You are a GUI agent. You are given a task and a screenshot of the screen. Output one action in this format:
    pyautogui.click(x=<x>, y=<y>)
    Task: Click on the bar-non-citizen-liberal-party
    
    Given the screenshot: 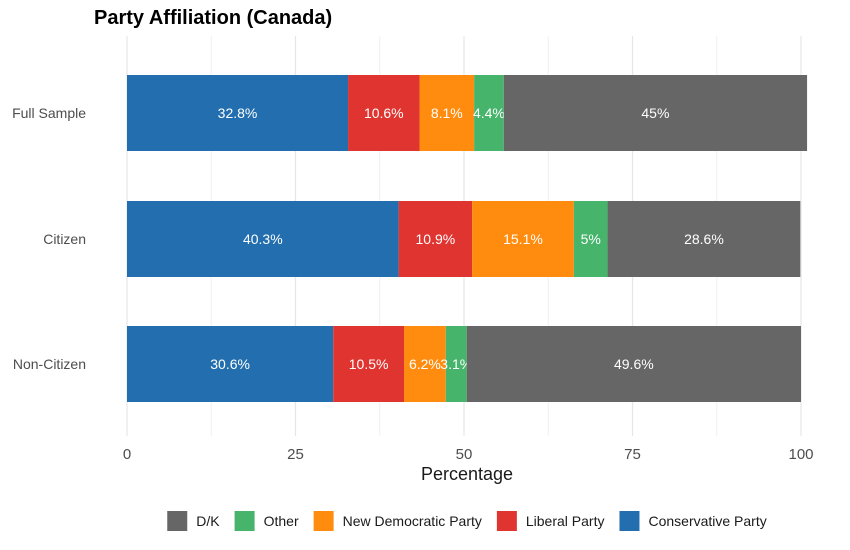 What is the action you would take?
    pyautogui.click(x=369, y=364)
    